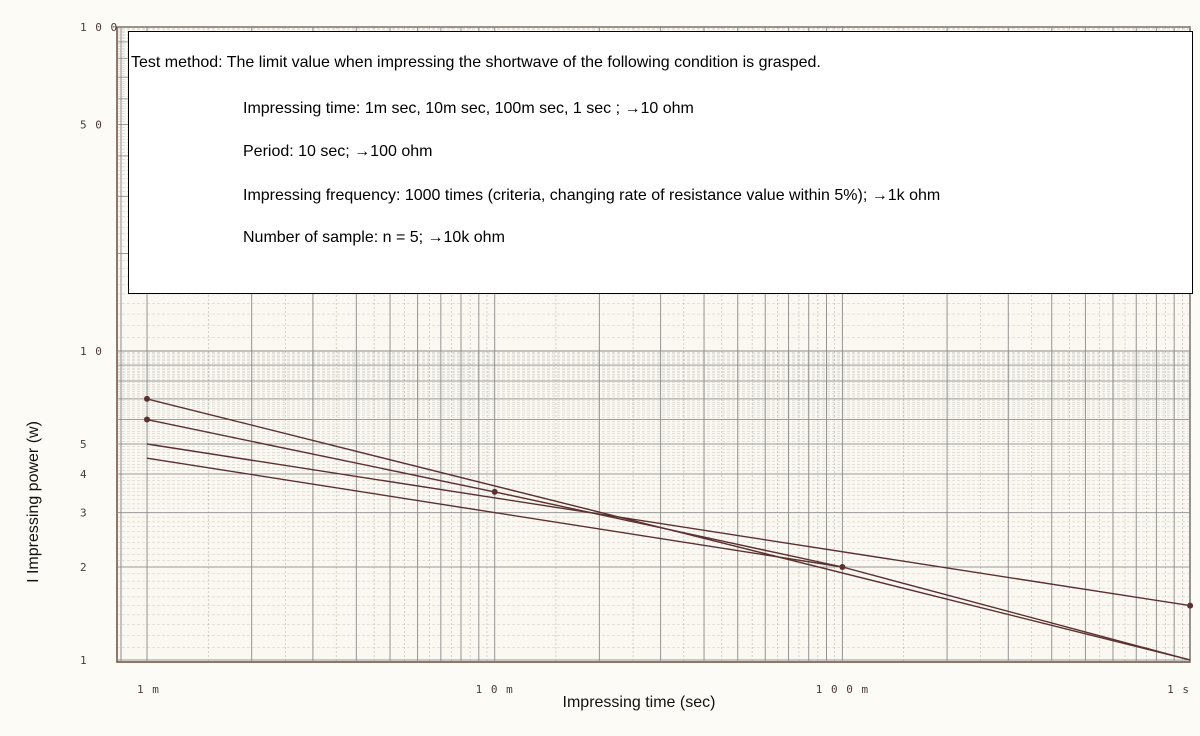  I want to click on y-tick-label: 1, so click(84, 660).